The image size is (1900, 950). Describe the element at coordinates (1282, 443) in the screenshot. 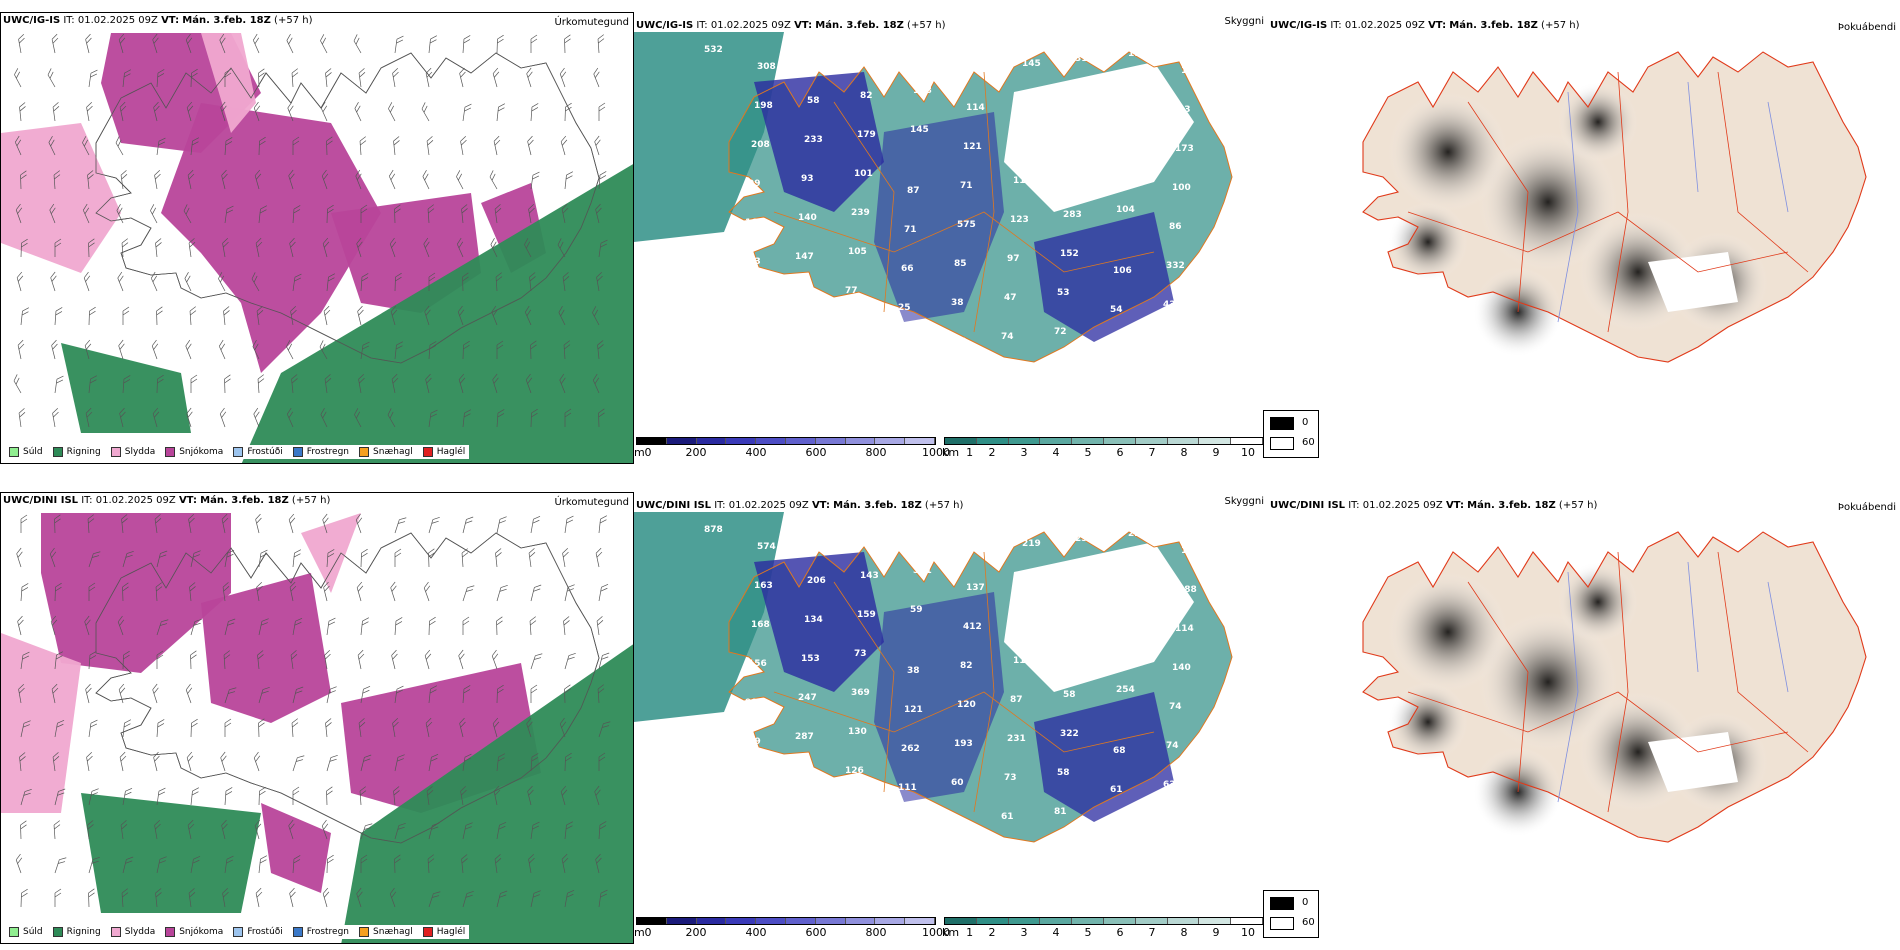

I see `fog-legend-swatch-high` at that location.